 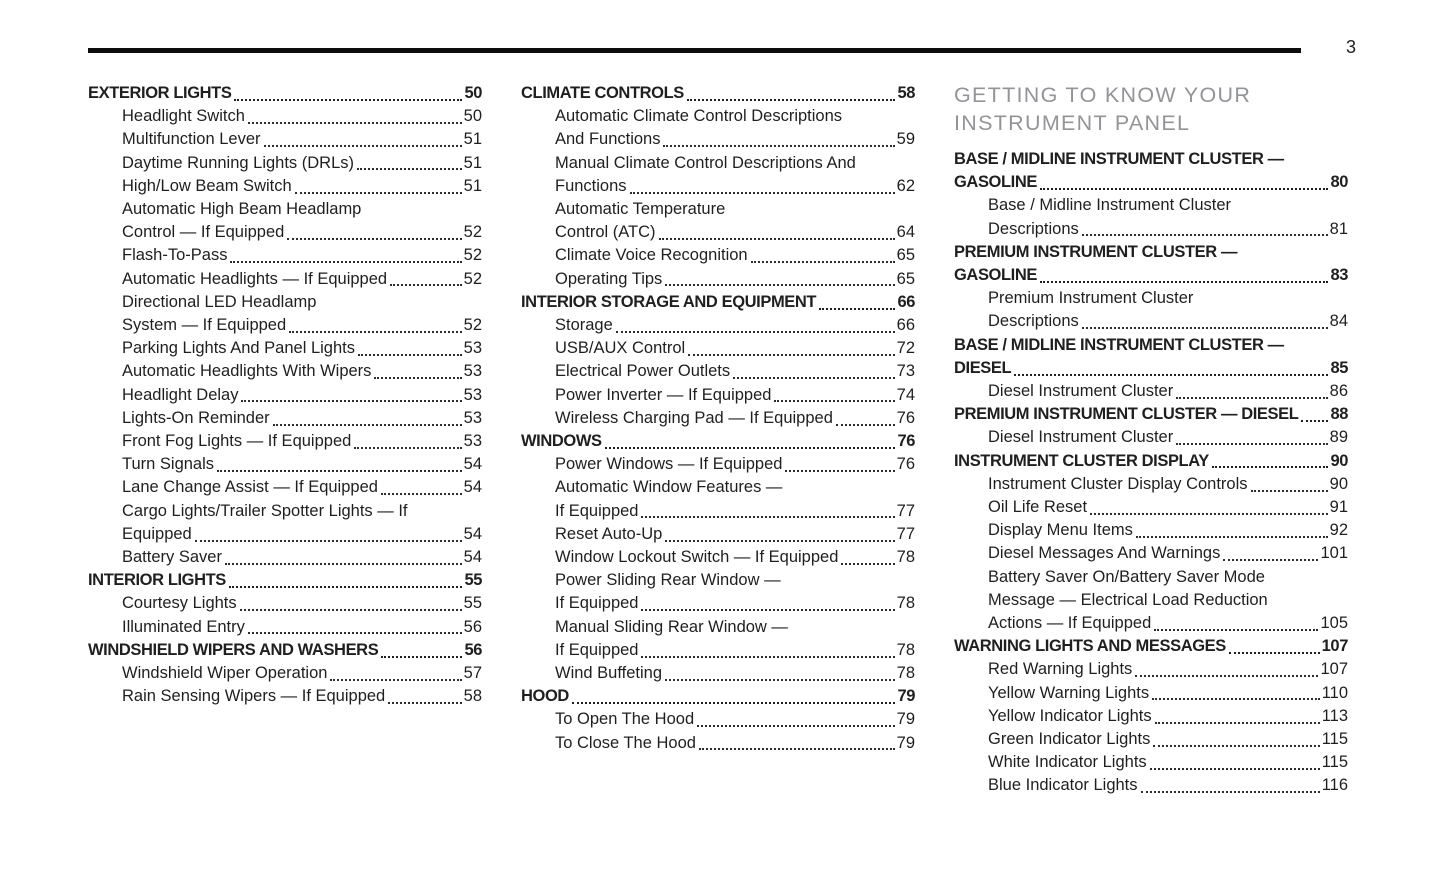 What do you see at coordinates (1338, 391) in the screenshot?
I see `toc-page-number: 86` at bounding box center [1338, 391].